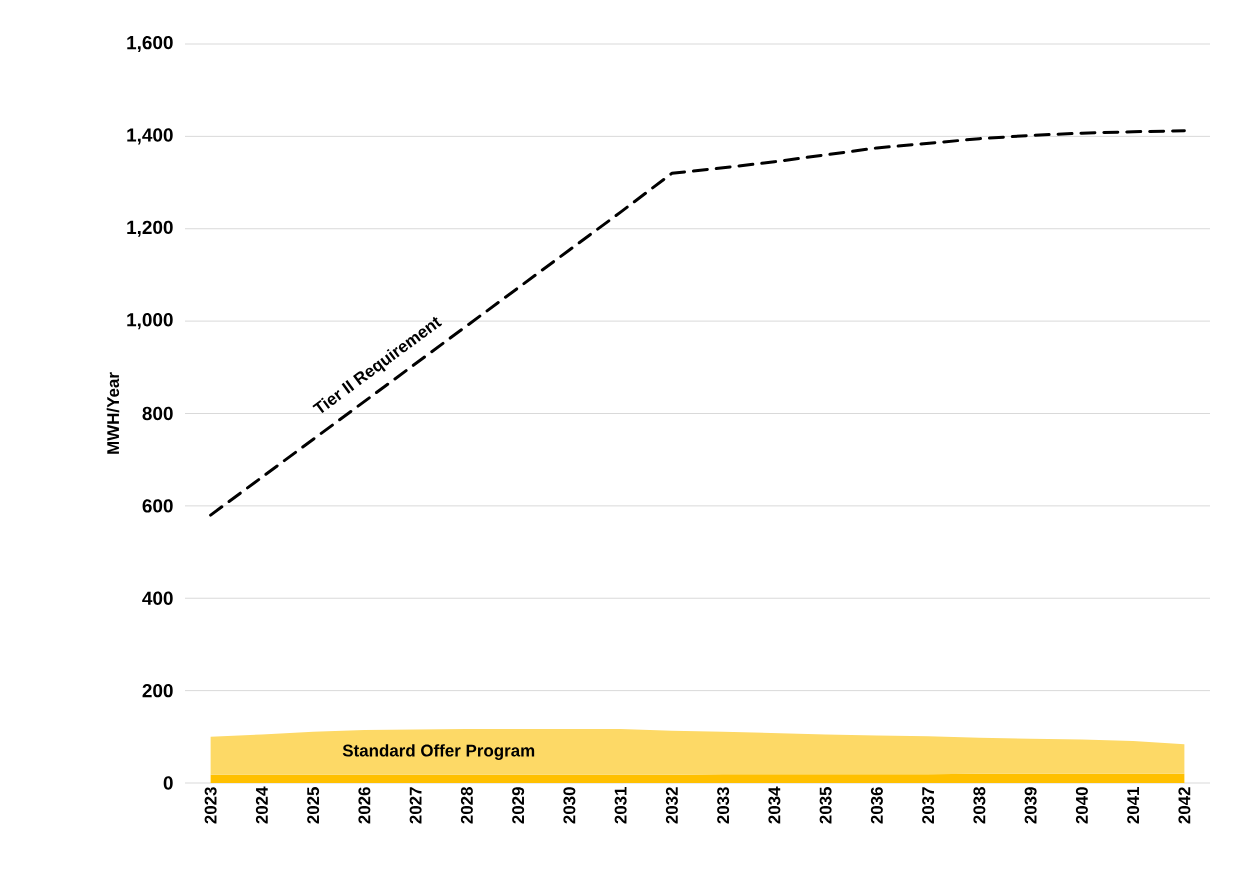  Describe the element at coordinates (157, 598) in the screenshot. I see `y-tick-label: 400` at that location.